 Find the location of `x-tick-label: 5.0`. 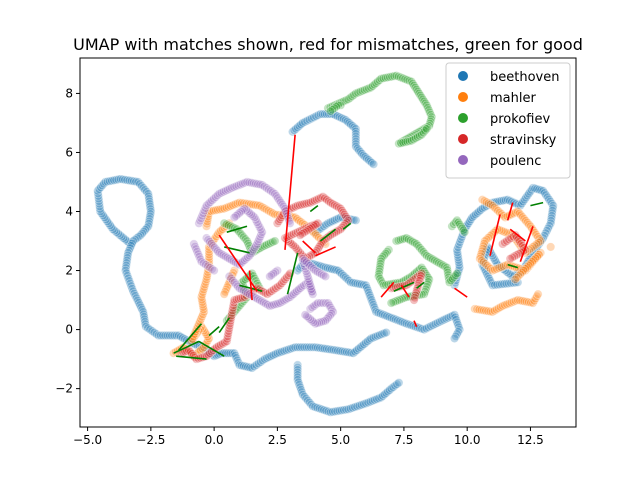

x-tick-label: 5.0 is located at coordinates (340, 440).